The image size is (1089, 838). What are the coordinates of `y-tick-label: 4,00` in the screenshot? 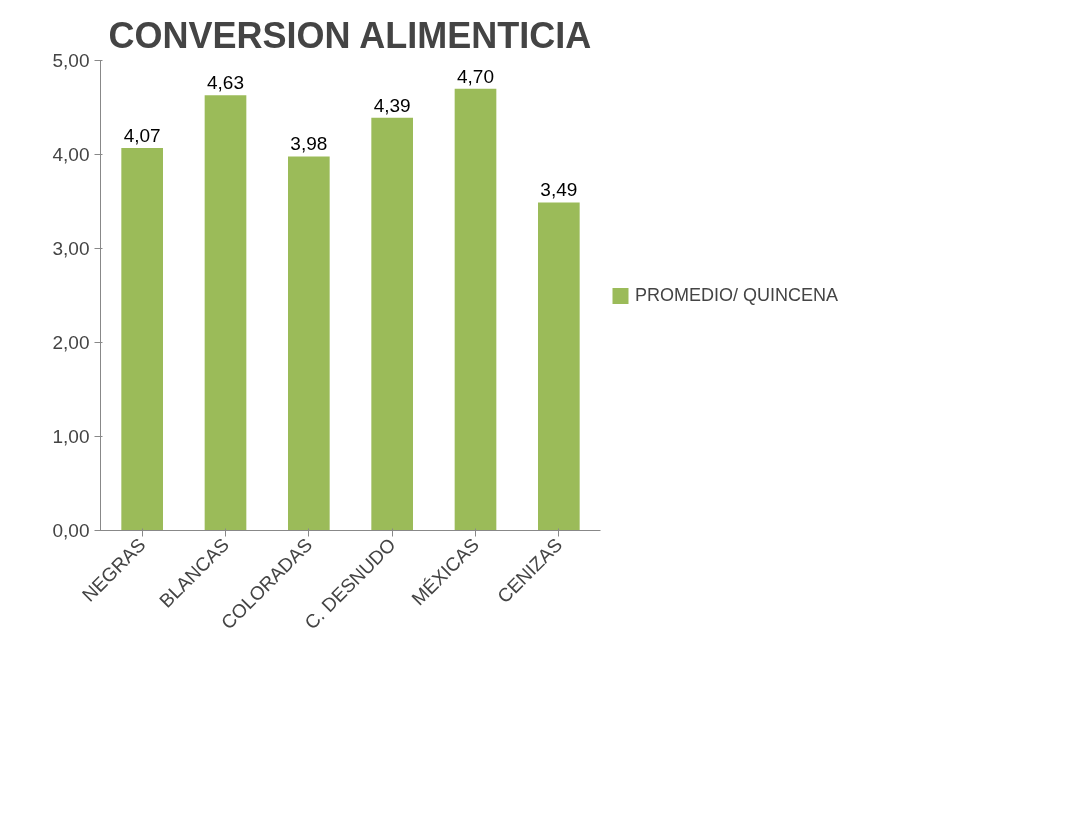 It's located at (71, 154).